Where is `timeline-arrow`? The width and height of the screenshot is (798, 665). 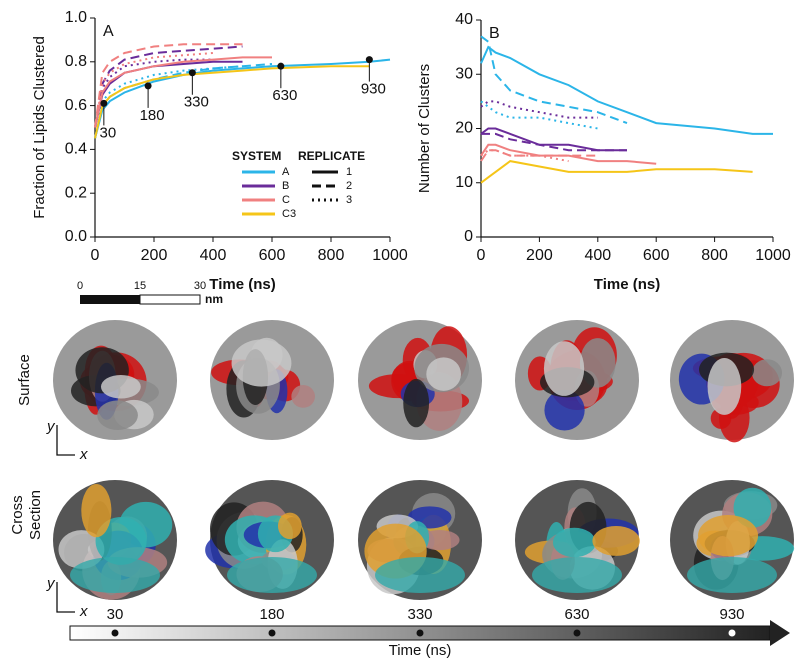 timeline-arrow is located at coordinates (780, 633).